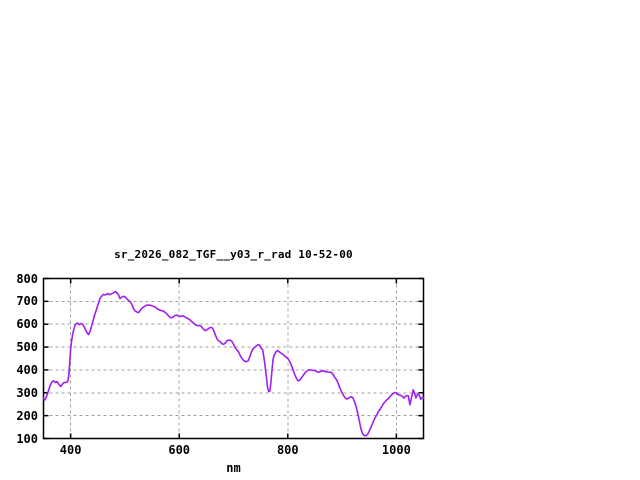 This screenshot has width=640, height=480. I want to click on y-tick-label: 700, so click(27, 301).